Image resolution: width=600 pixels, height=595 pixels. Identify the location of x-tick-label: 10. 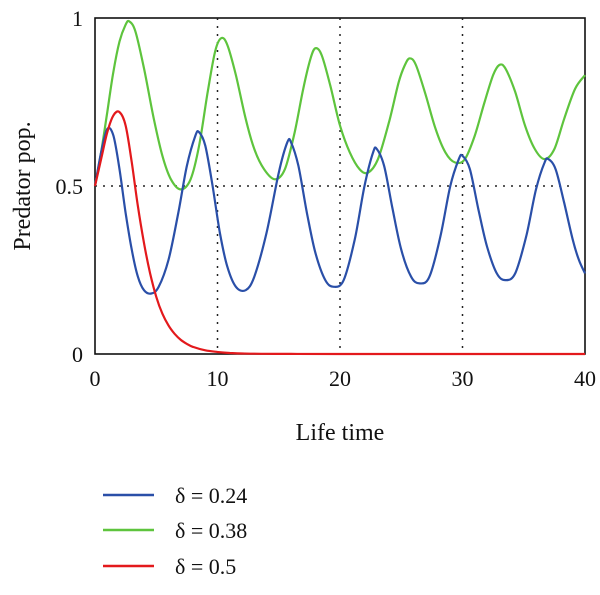
(218, 378).